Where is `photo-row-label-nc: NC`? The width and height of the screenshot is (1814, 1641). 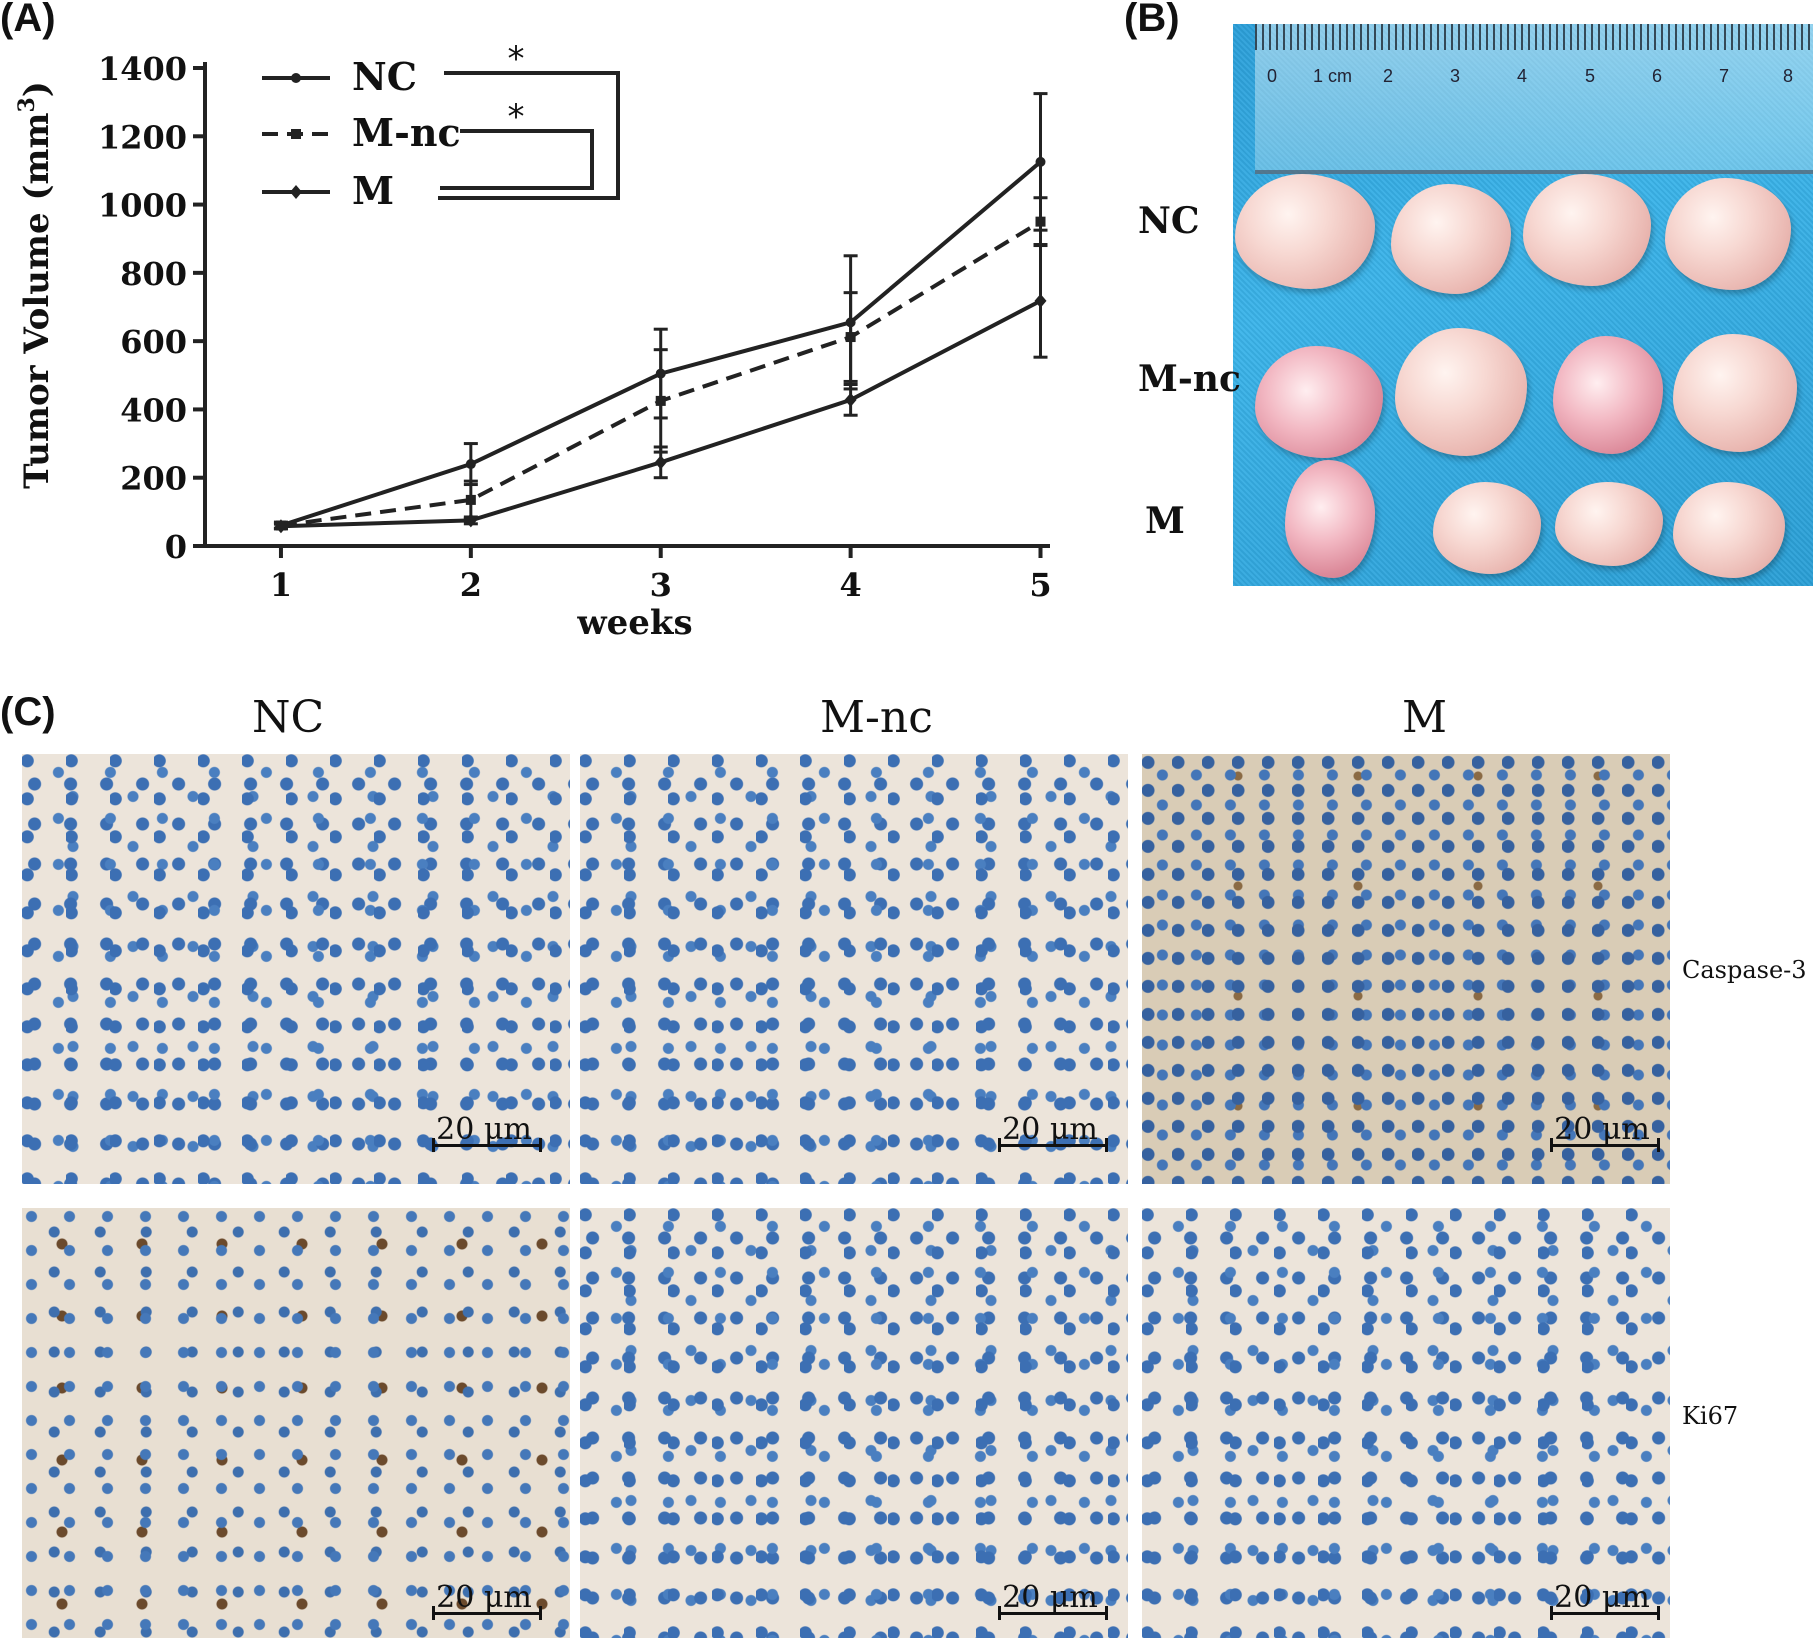 photo-row-label-nc: NC is located at coordinates (1169, 221).